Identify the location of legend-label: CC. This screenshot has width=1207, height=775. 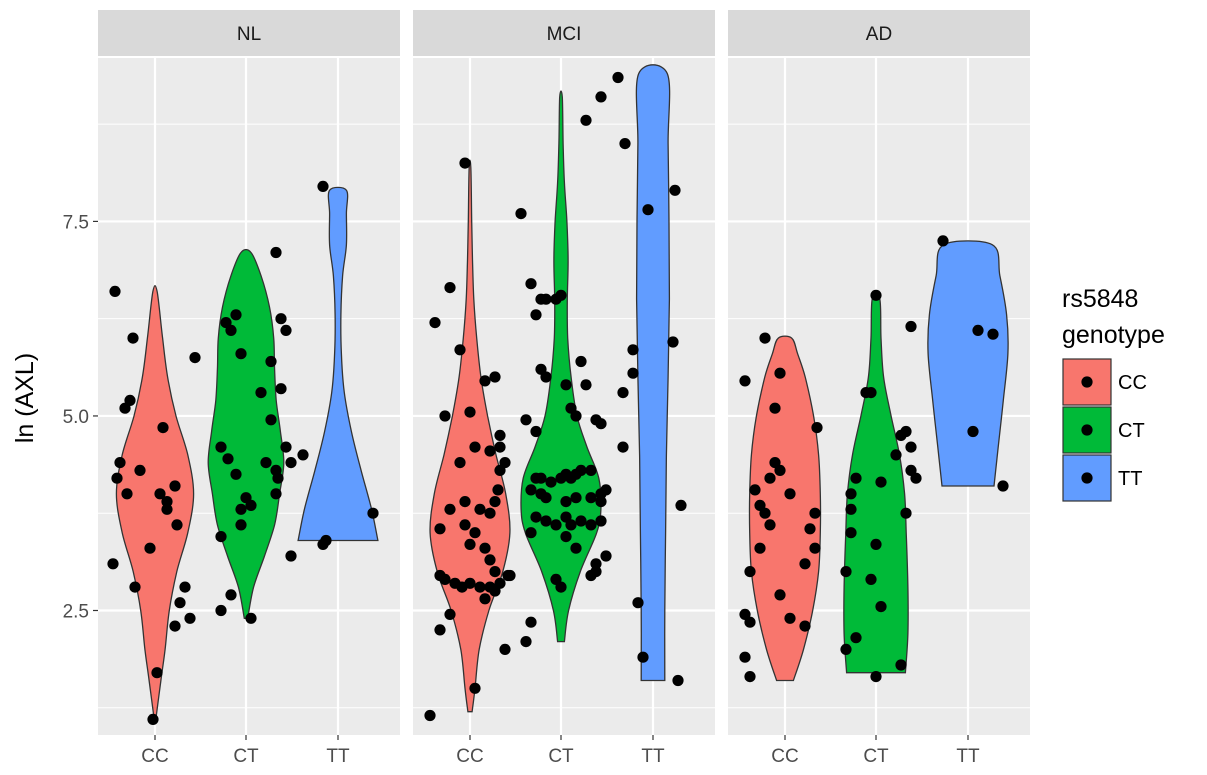
(1132, 383).